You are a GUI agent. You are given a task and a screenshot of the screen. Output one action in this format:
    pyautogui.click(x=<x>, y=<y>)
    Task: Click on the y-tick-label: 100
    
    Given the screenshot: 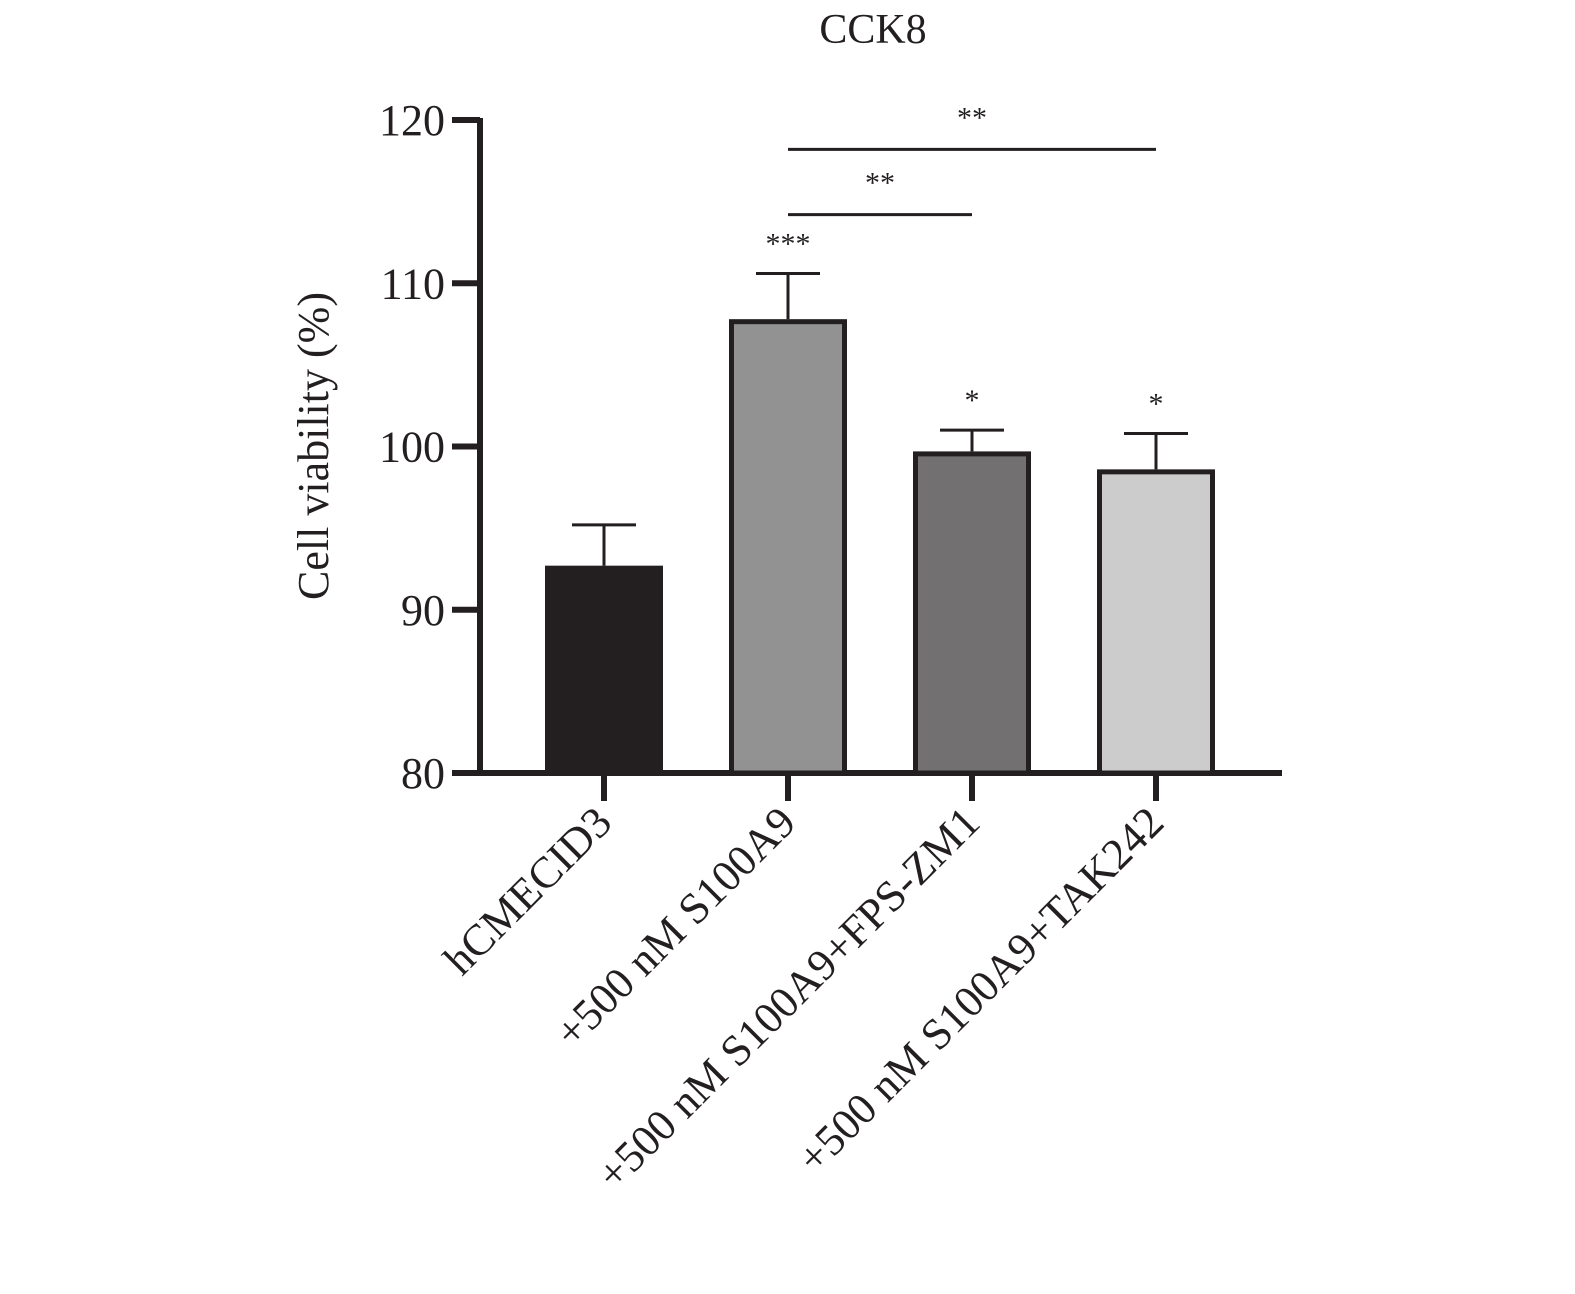 What is the action you would take?
    pyautogui.click(x=412, y=447)
    